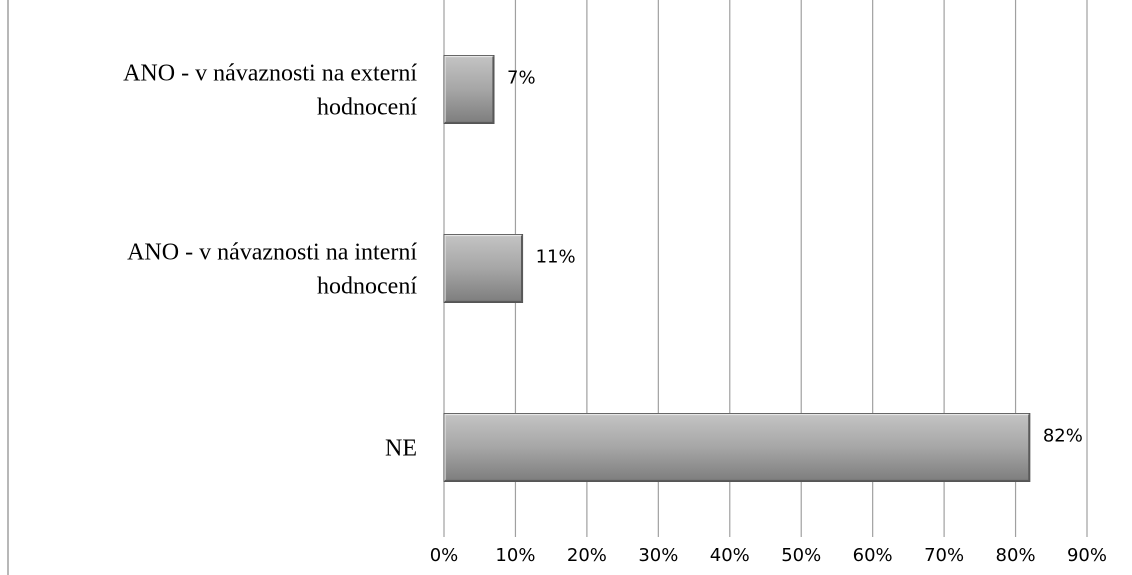 This screenshot has width=1132, height=575. What do you see at coordinates (270, 74) in the screenshot?
I see `category-label: ANO - v návaznosti na externí` at bounding box center [270, 74].